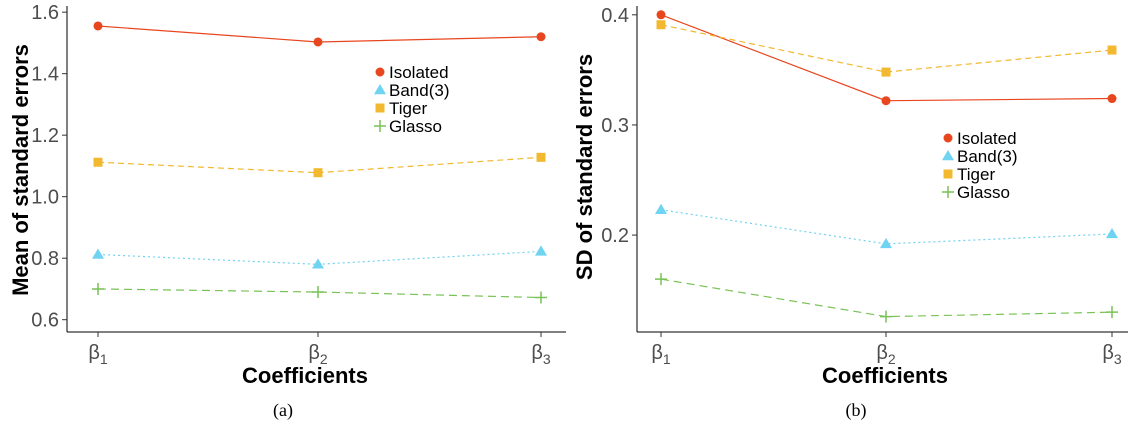 This screenshot has width=1130, height=438. Describe the element at coordinates (584, 167) in the screenshot. I see `y-axis-title: SD of standard errors` at that location.